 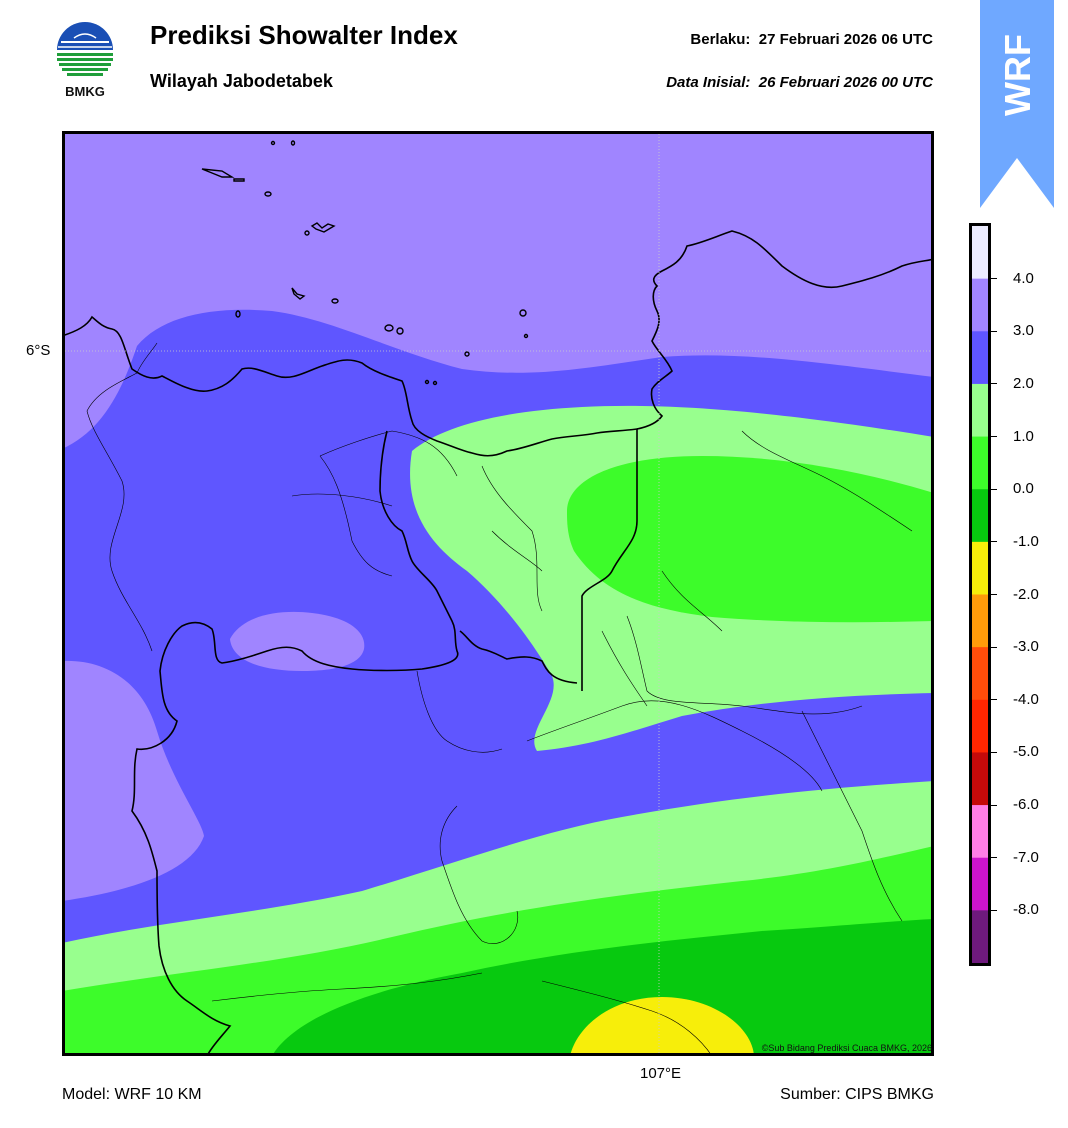 What do you see at coordinates (1026, 541) in the screenshot?
I see `legend-tick-label: -1.0` at bounding box center [1026, 541].